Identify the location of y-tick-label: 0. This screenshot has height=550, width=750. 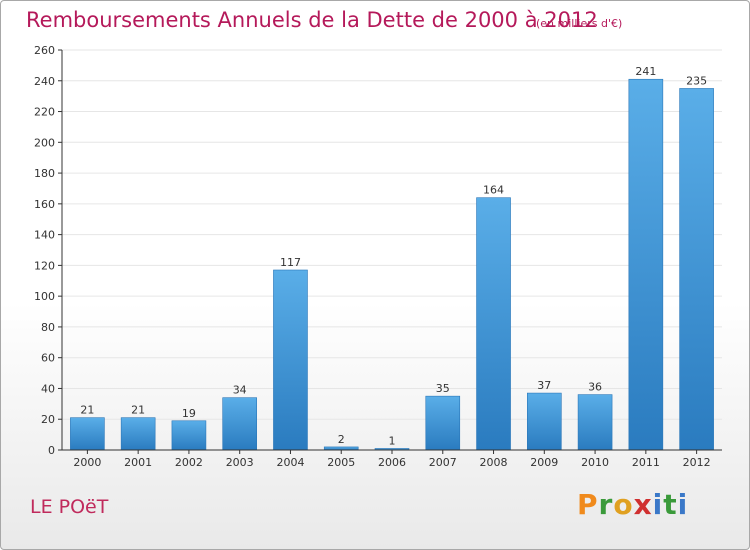
(51, 450).